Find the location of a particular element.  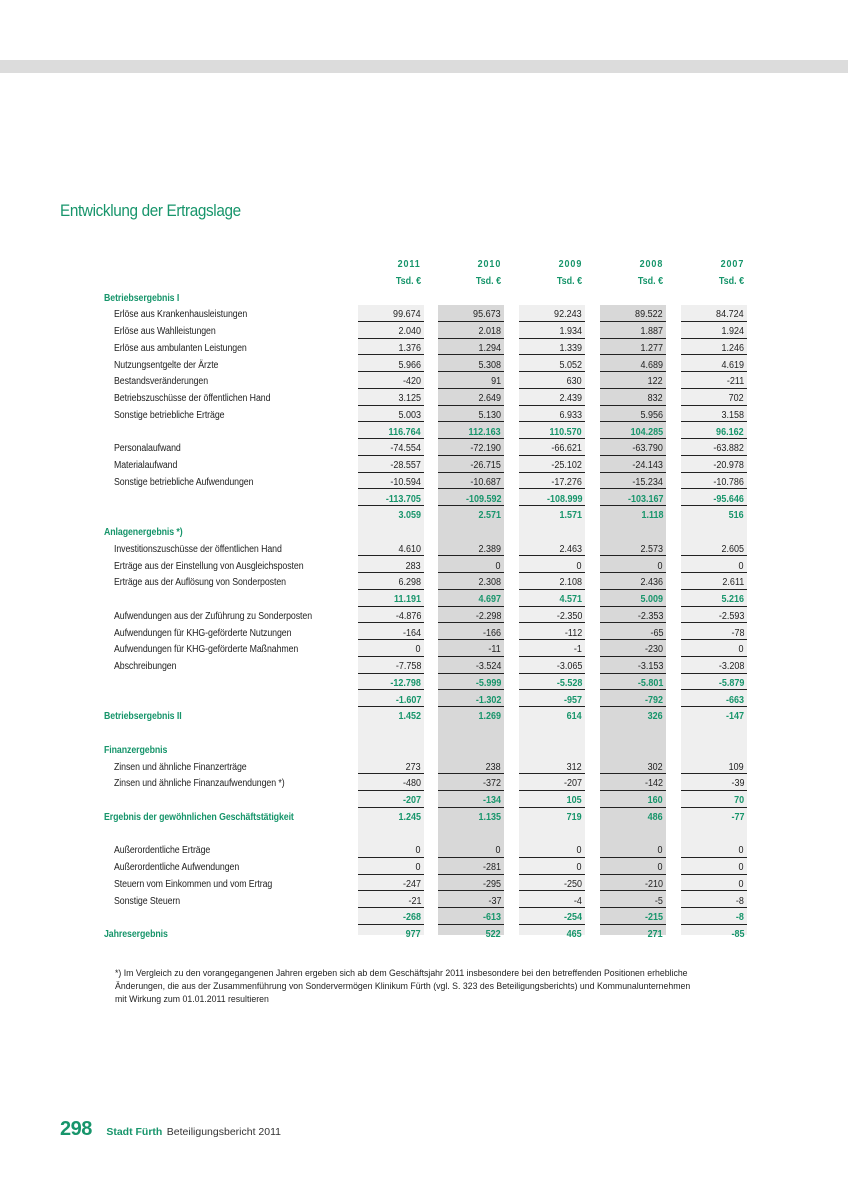

row-label: Anlagenergebnis *) is located at coordinates (143, 532).